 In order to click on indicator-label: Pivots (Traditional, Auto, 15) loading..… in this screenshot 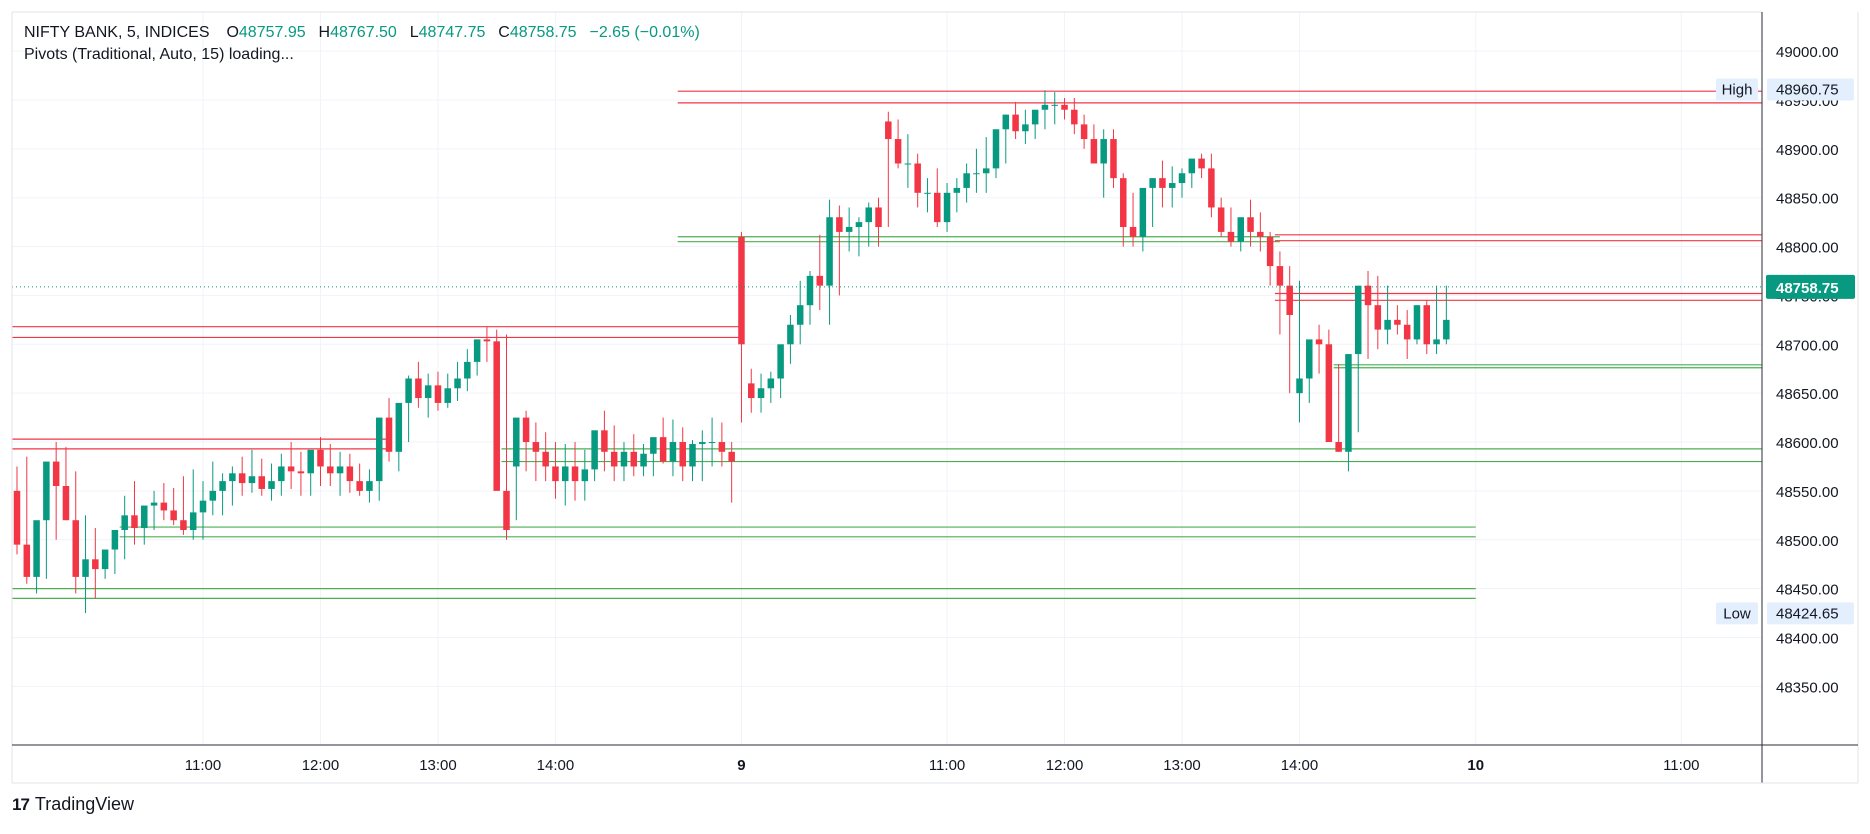, I will do `click(159, 54)`.